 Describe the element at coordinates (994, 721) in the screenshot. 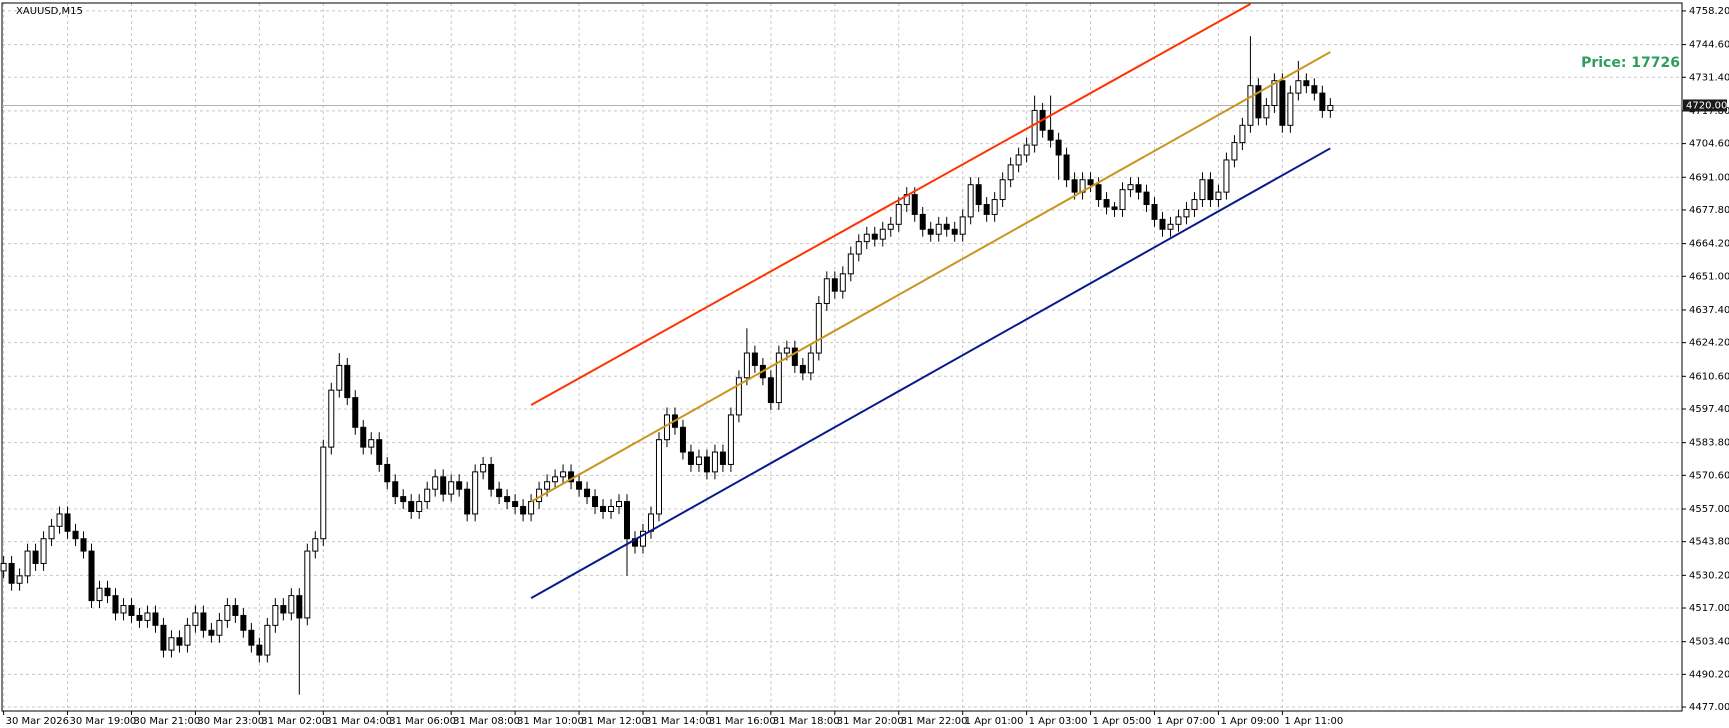

I see `x-tick-label: 1 Apr 01:00` at that location.